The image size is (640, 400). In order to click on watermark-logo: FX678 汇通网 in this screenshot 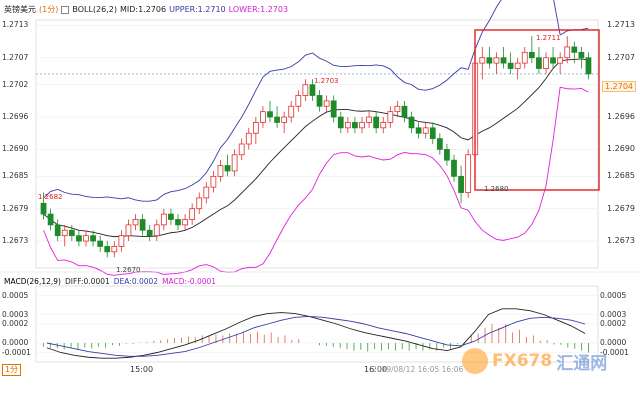, I will do `click(534, 361)`.